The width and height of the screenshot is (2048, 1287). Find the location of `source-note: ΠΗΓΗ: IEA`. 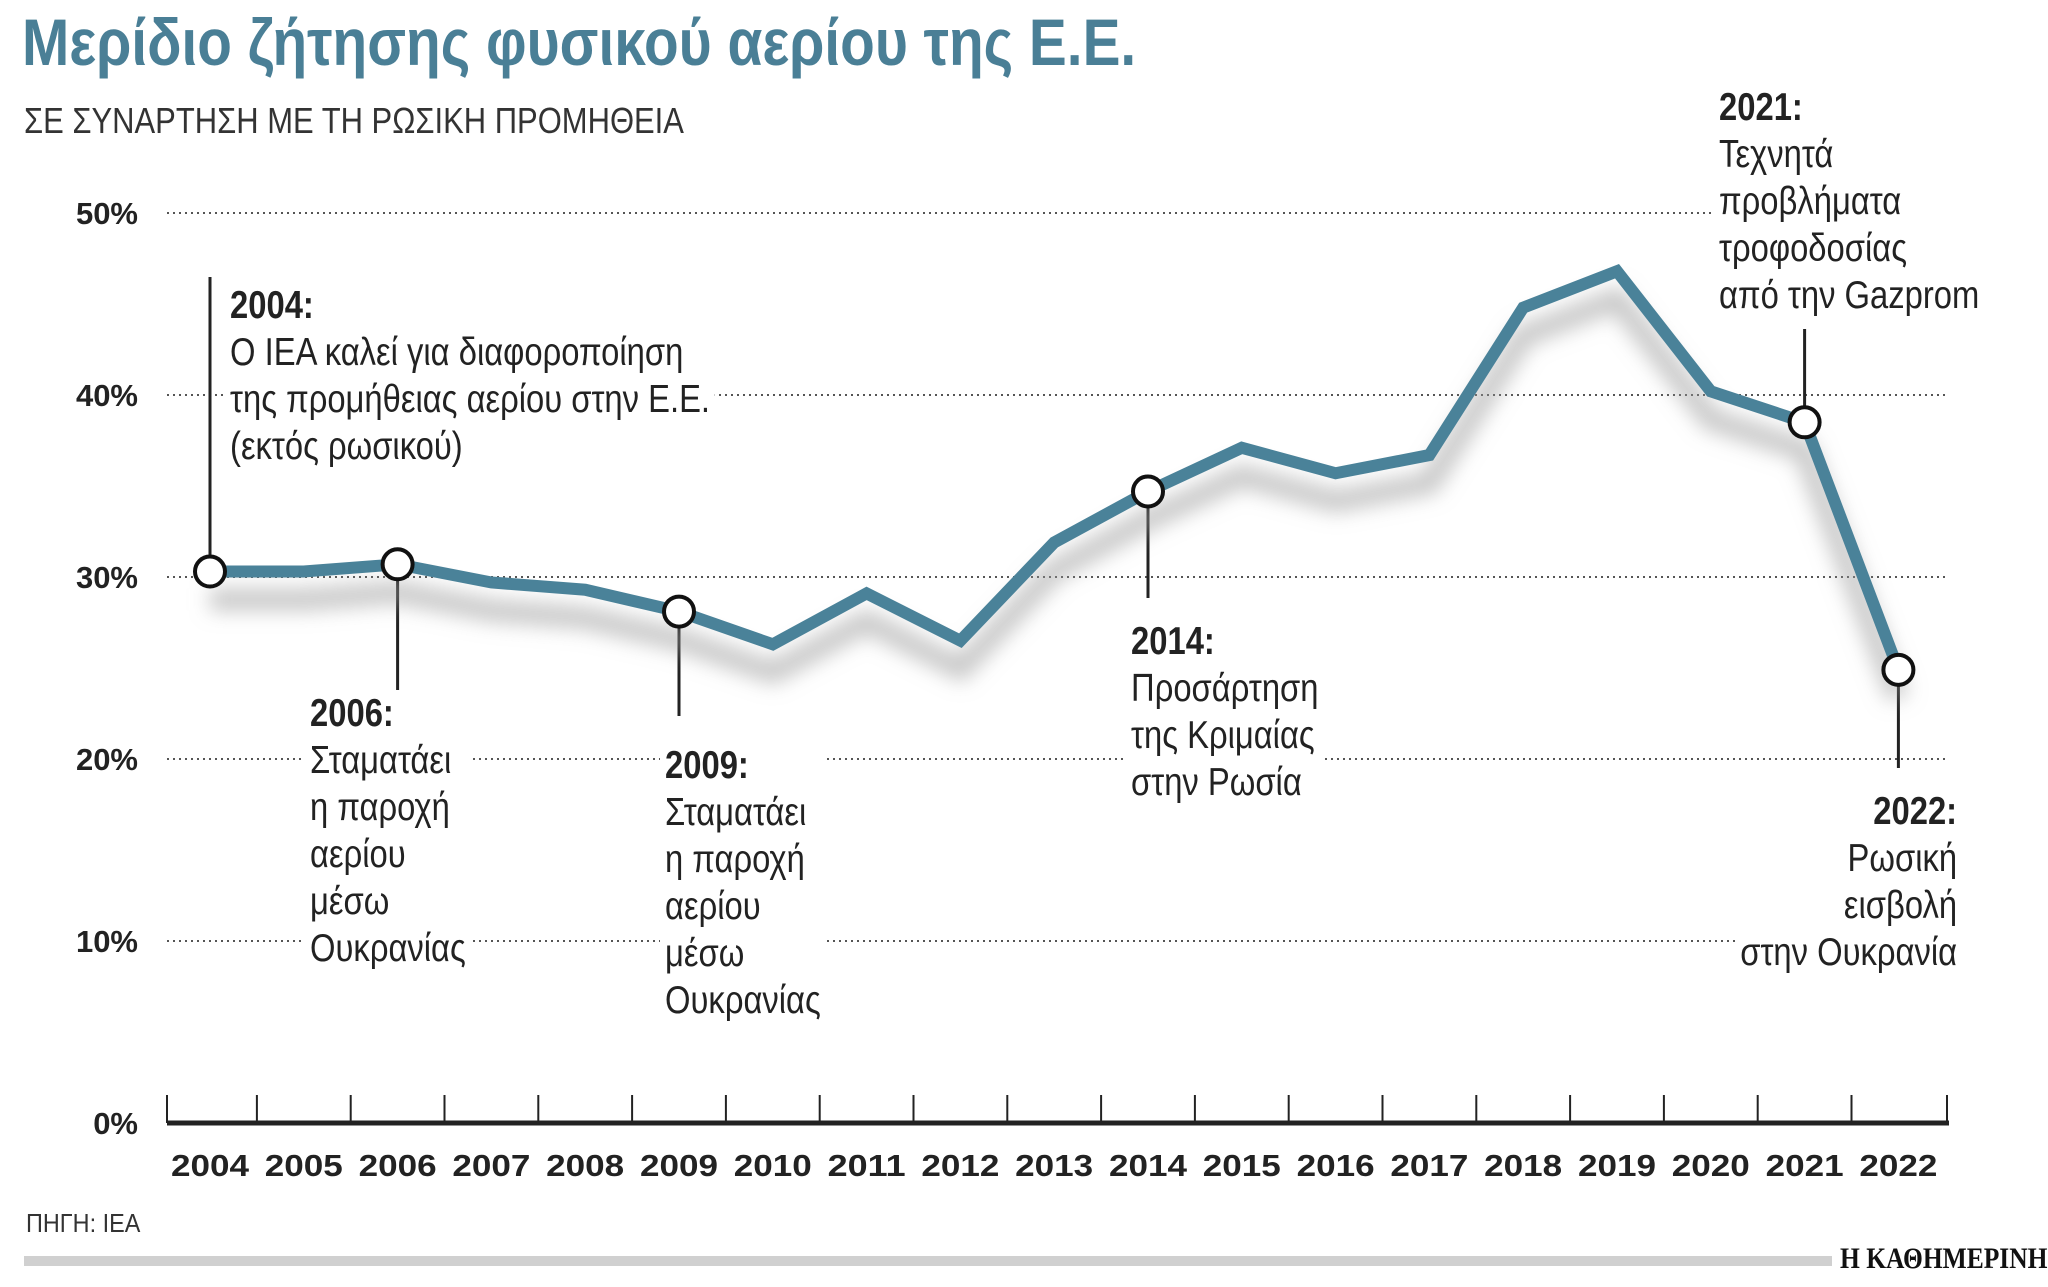

source-note: ΠΗΓΗ: IEA is located at coordinates (83, 1223).